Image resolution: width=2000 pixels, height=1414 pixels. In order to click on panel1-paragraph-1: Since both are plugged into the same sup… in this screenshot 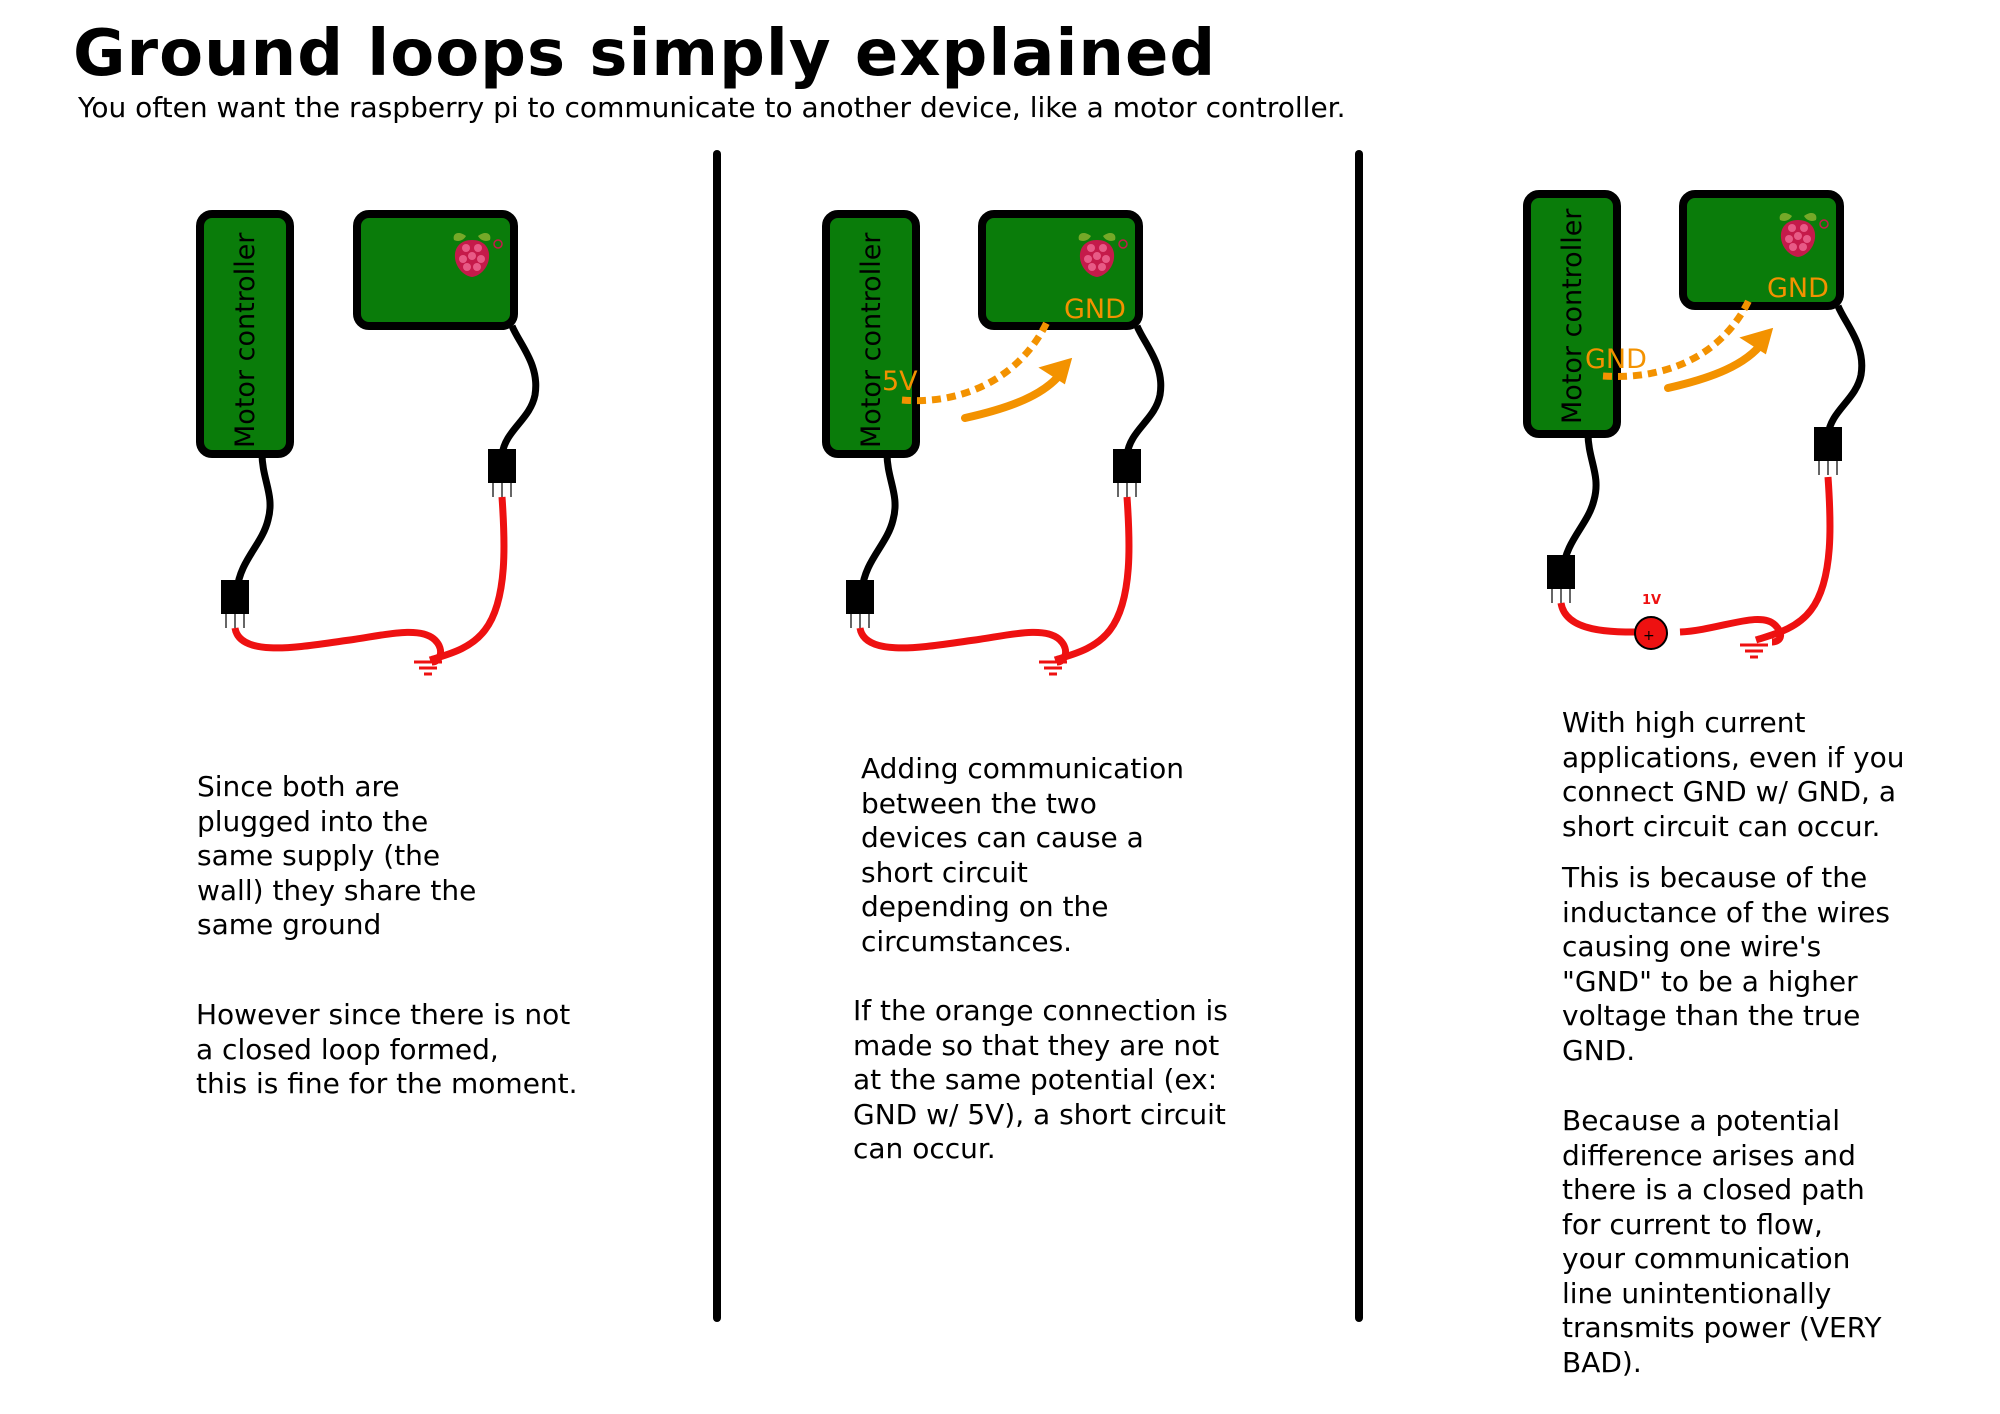, I will do `click(337, 855)`.